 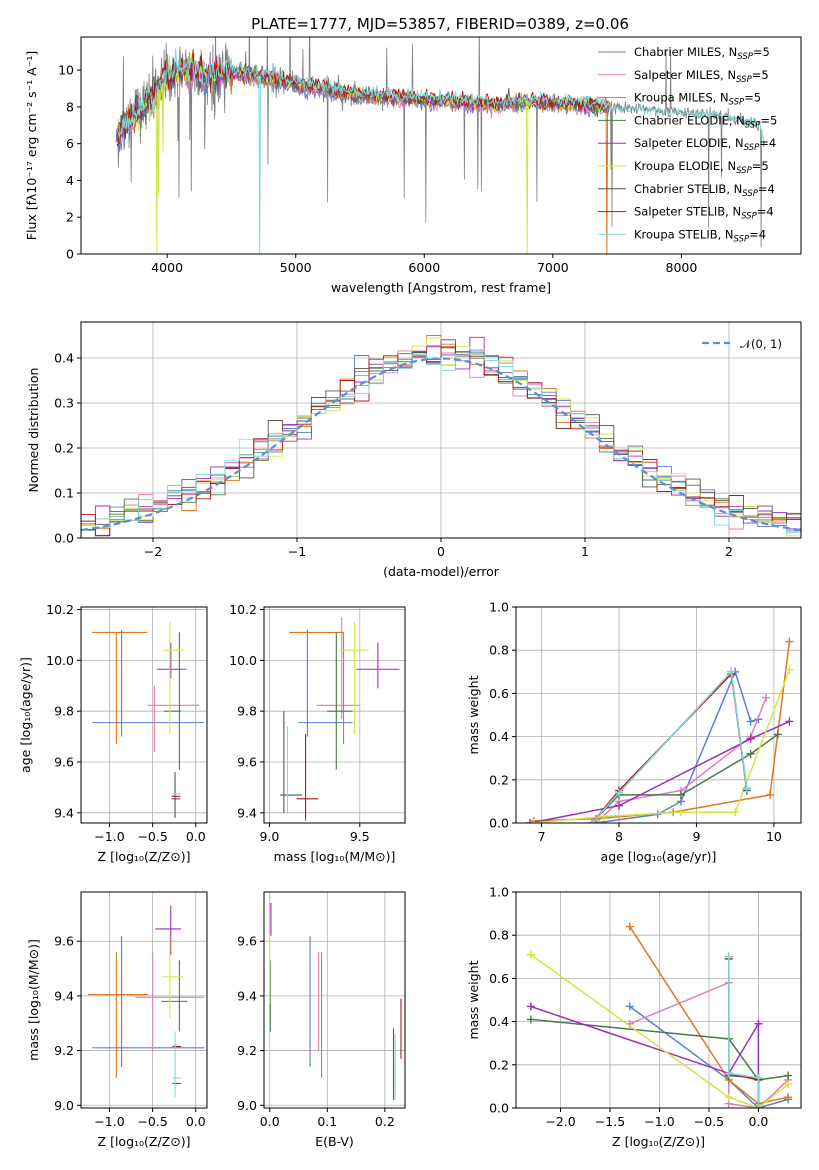 What do you see at coordinates (269, 836) in the screenshot?
I see `x-tick-label: 9.0` at bounding box center [269, 836].